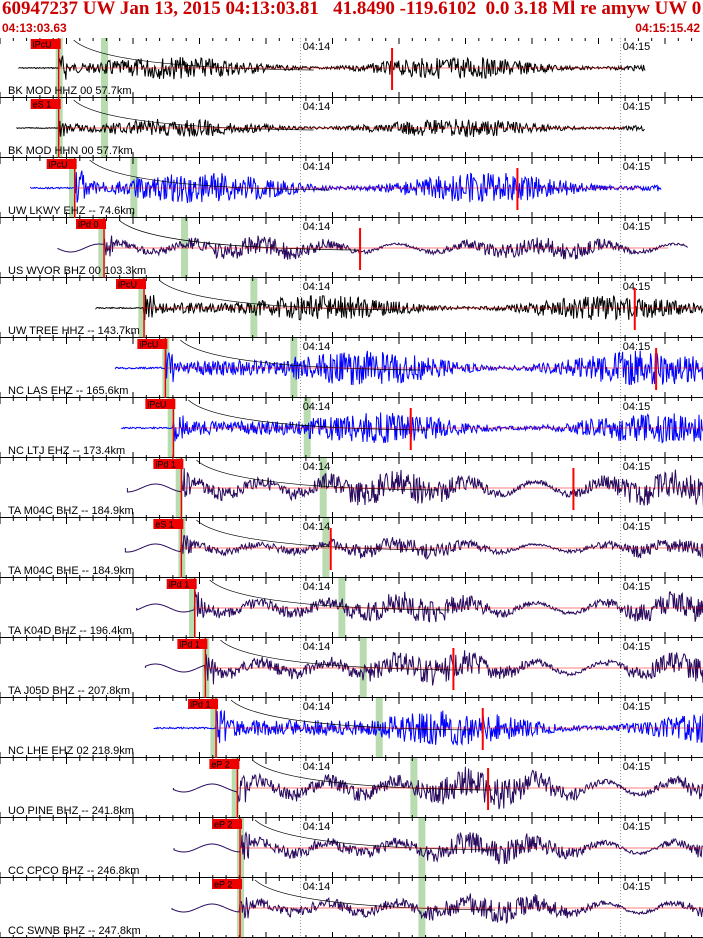 Image resolution: width=703 pixels, height=938 pixels. Describe the element at coordinates (68, 391) in the screenshot. I see `station-label: NC LAS EHZ -- 165.6km` at that location.